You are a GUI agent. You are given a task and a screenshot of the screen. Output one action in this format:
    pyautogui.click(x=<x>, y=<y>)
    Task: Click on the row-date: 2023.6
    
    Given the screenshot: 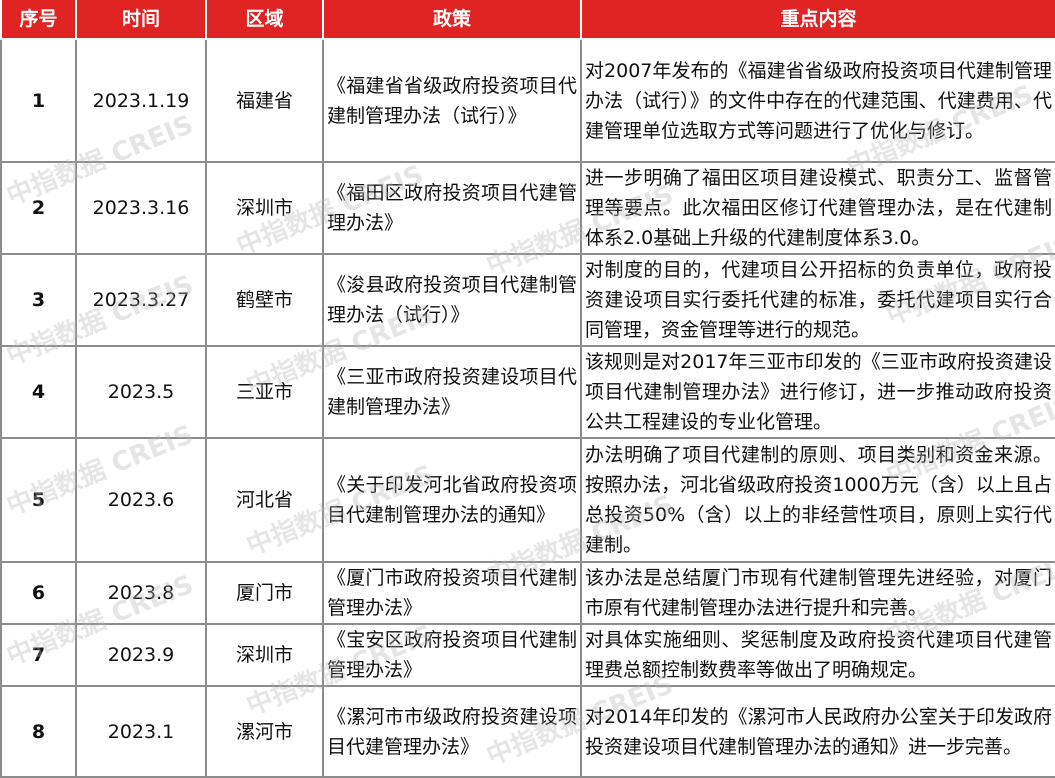 What is the action you would take?
    pyautogui.click(x=141, y=500)
    